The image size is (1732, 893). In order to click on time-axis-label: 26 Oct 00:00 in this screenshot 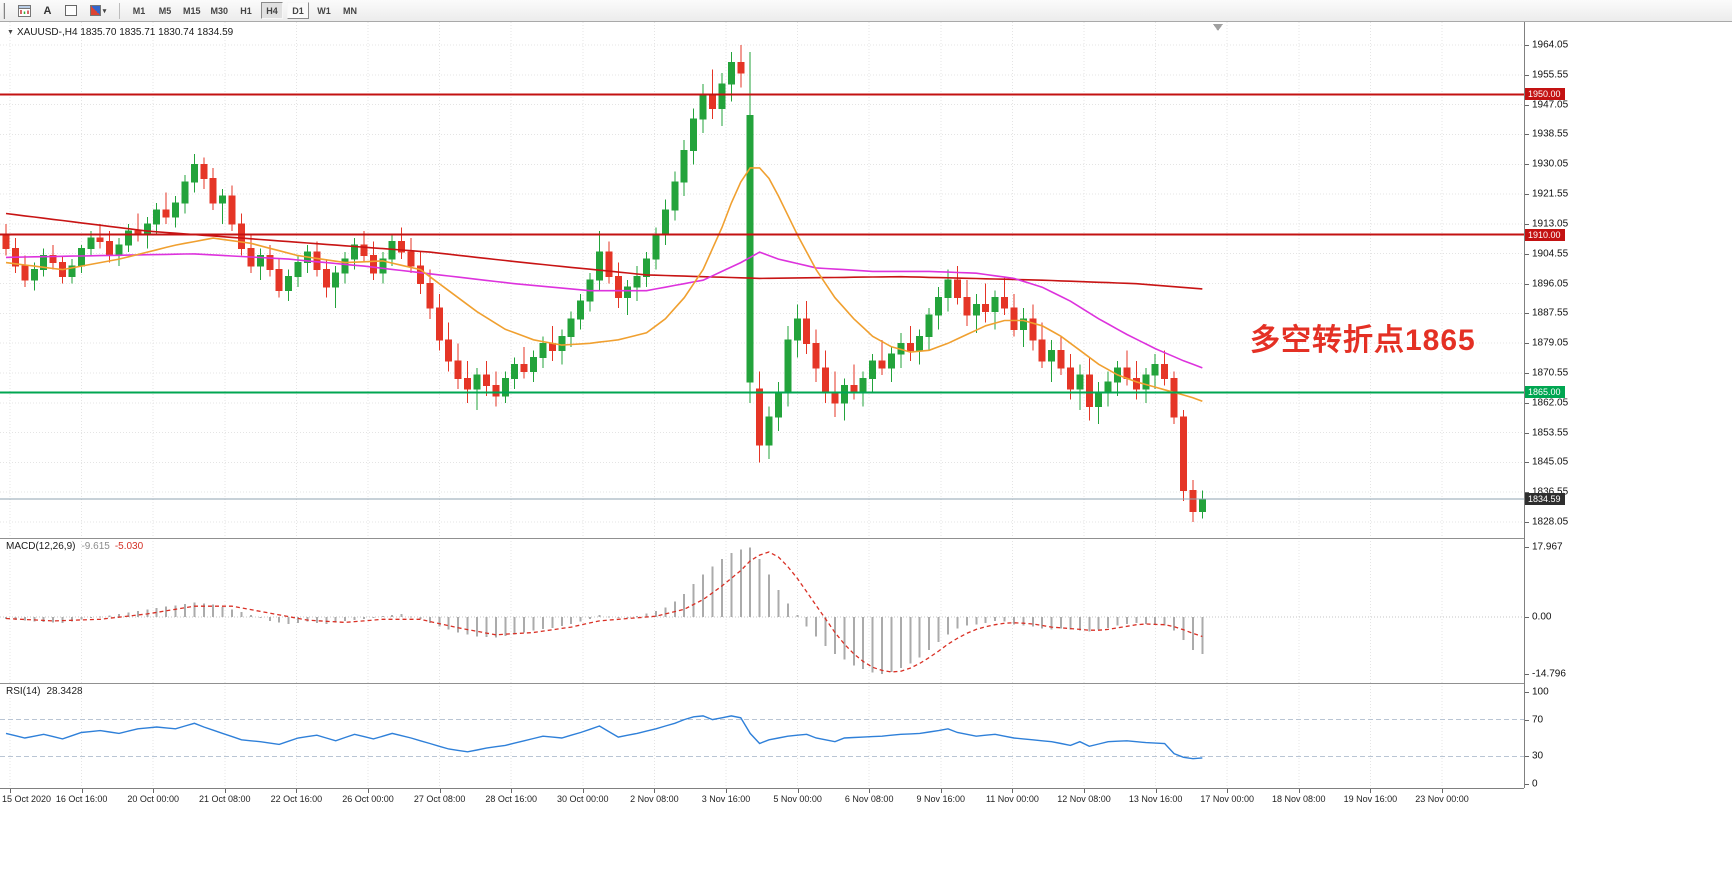, I will do `click(368, 799)`.